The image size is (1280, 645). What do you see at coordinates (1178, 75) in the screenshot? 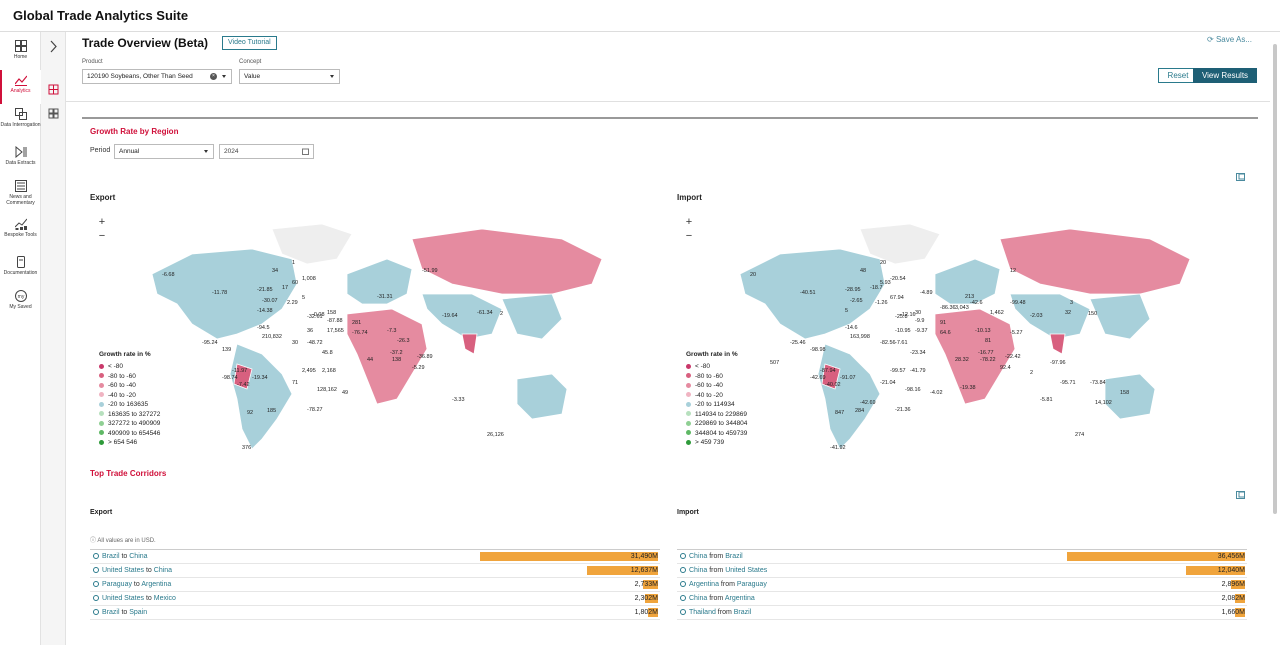
I see `reset-button: Reset` at bounding box center [1178, 75].